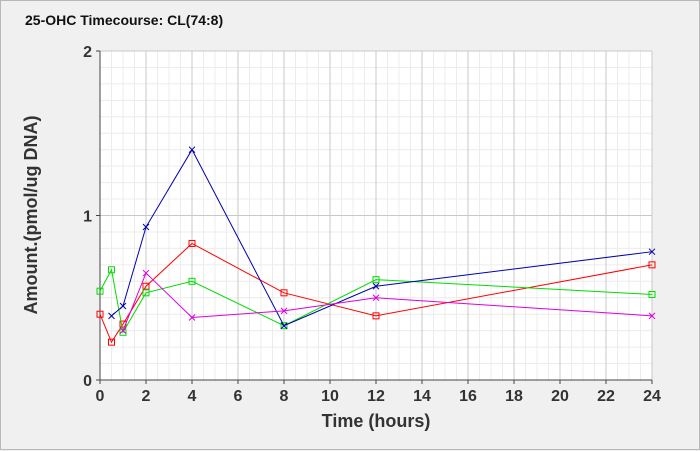  I want to click on y-tick-label: 2, so click(87, 52).